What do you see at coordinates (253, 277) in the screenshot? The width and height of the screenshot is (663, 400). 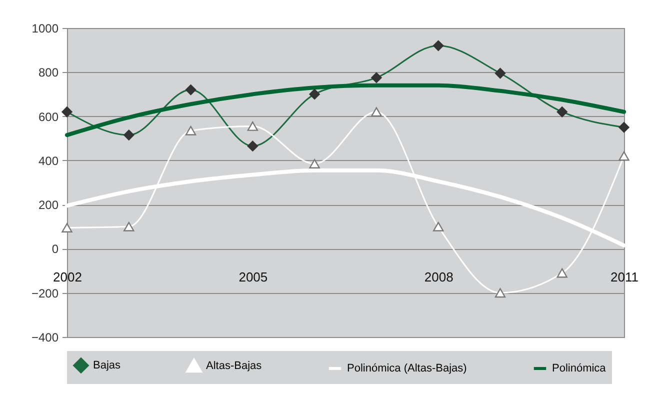 I see `x-tick-label: 2005` at bounding box center [253, 277].